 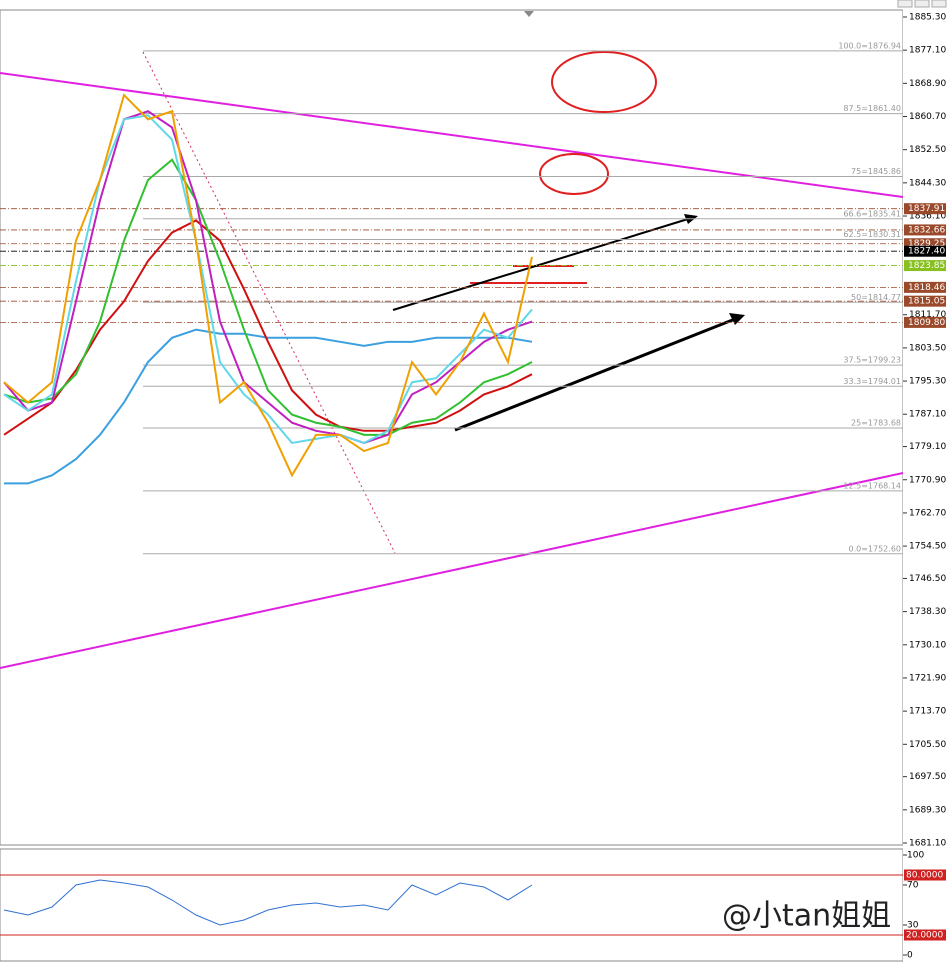 I want to click on indicator-level-label: 80.0000, so click(x=924, y=876).